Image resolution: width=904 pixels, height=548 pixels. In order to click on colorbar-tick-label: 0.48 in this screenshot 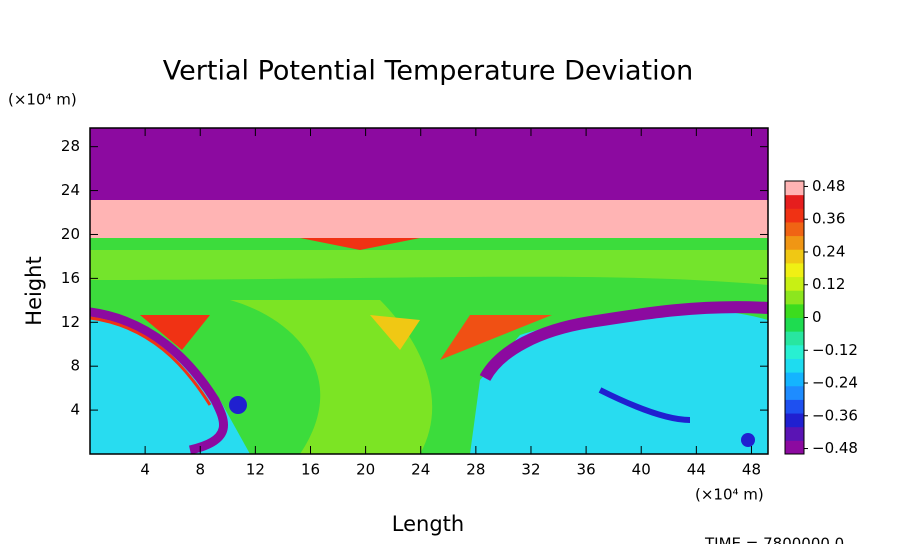, I will do `click(828, 186)`.